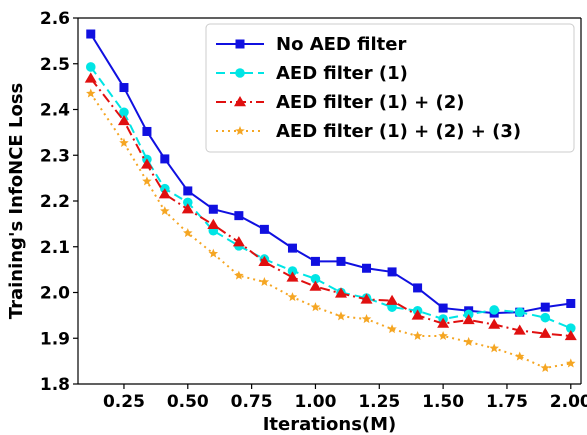  Describe the element at coordinates (252, 402) in the screenshot. I see `x-tick-label: 0.75` at that location.